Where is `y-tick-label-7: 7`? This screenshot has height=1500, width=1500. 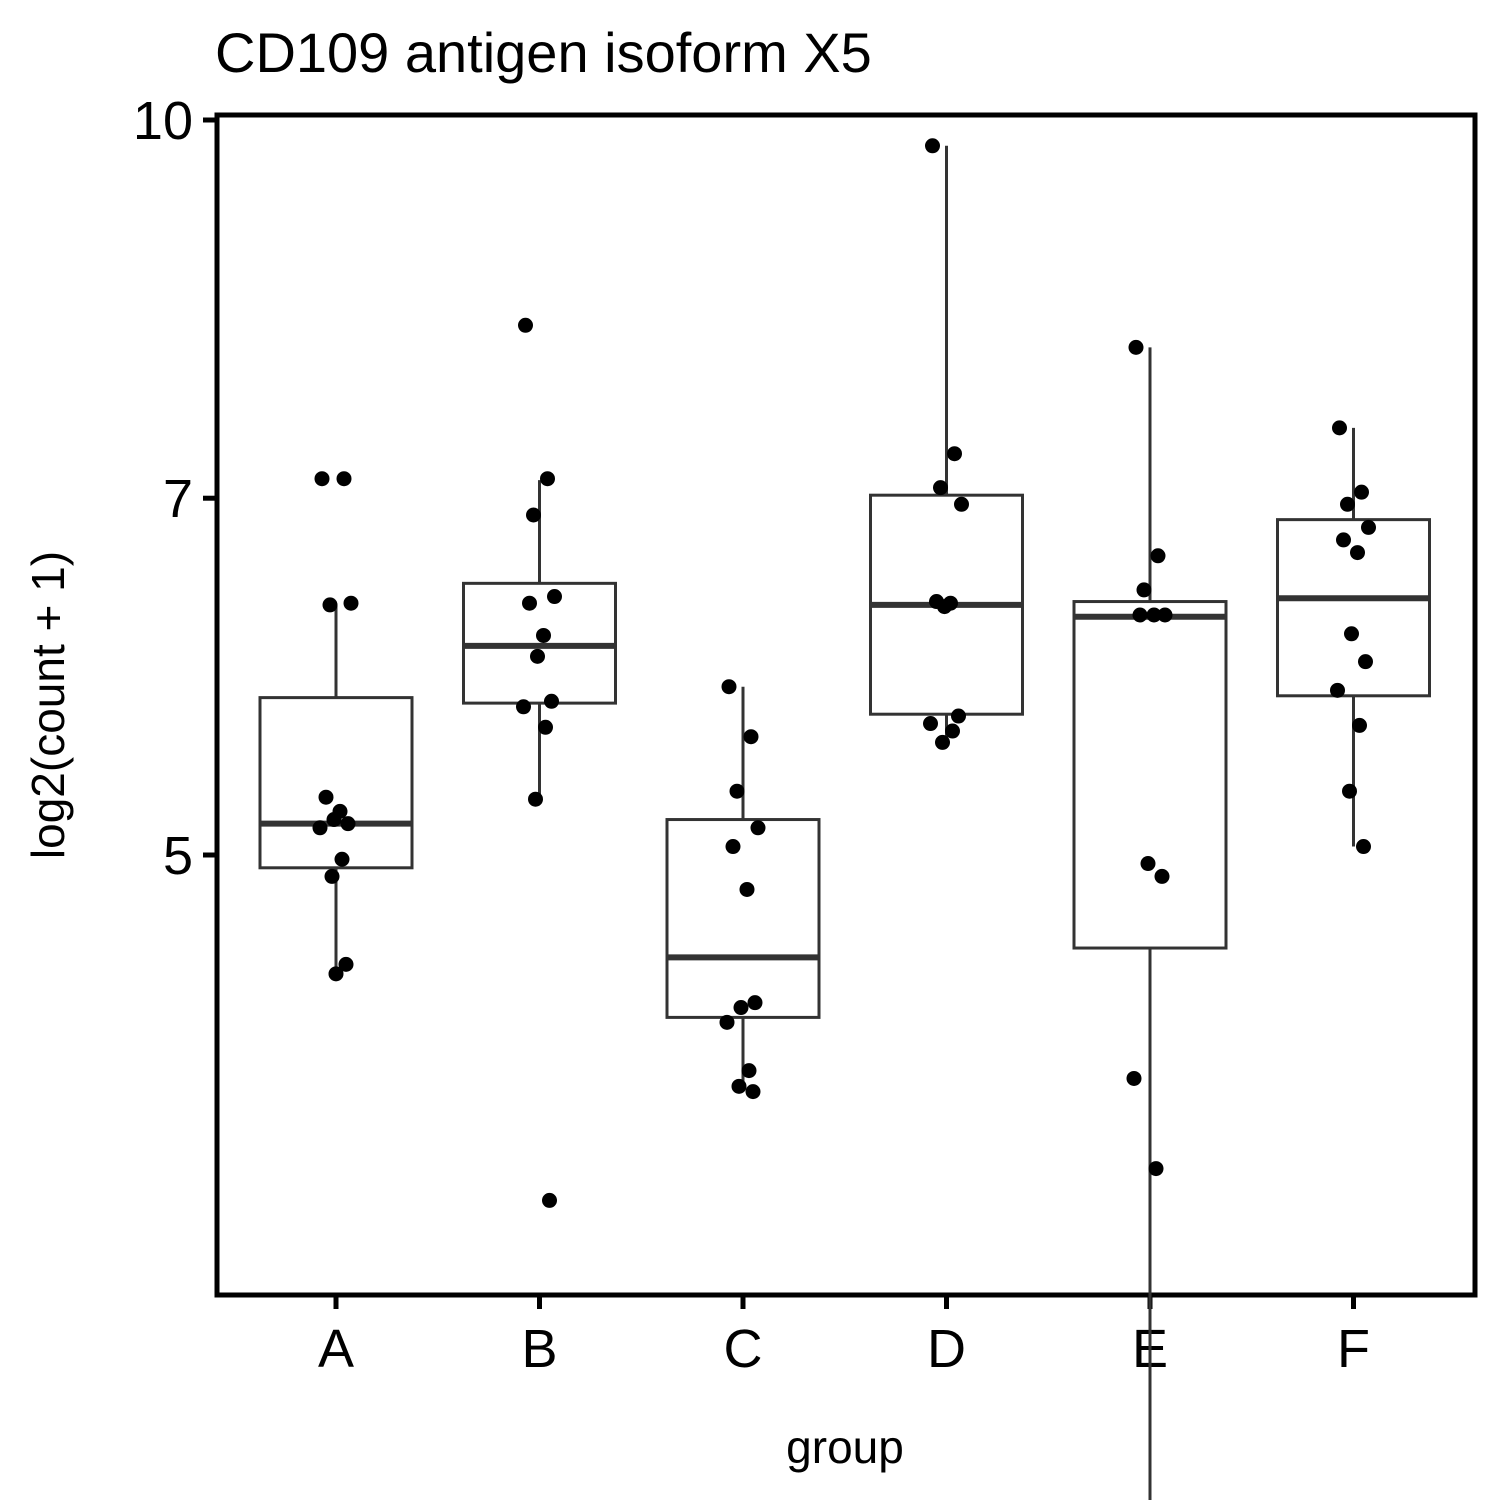
y-tick-label-7: 7 is located at coordinates (178, 499).